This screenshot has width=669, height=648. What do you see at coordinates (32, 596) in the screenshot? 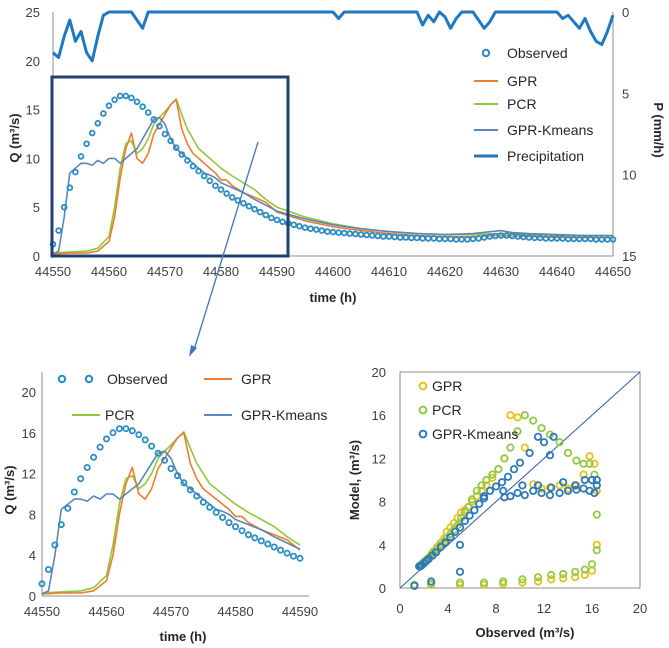
I see `zoom-y-tick-label: 0` at bounding box center [32, 596].